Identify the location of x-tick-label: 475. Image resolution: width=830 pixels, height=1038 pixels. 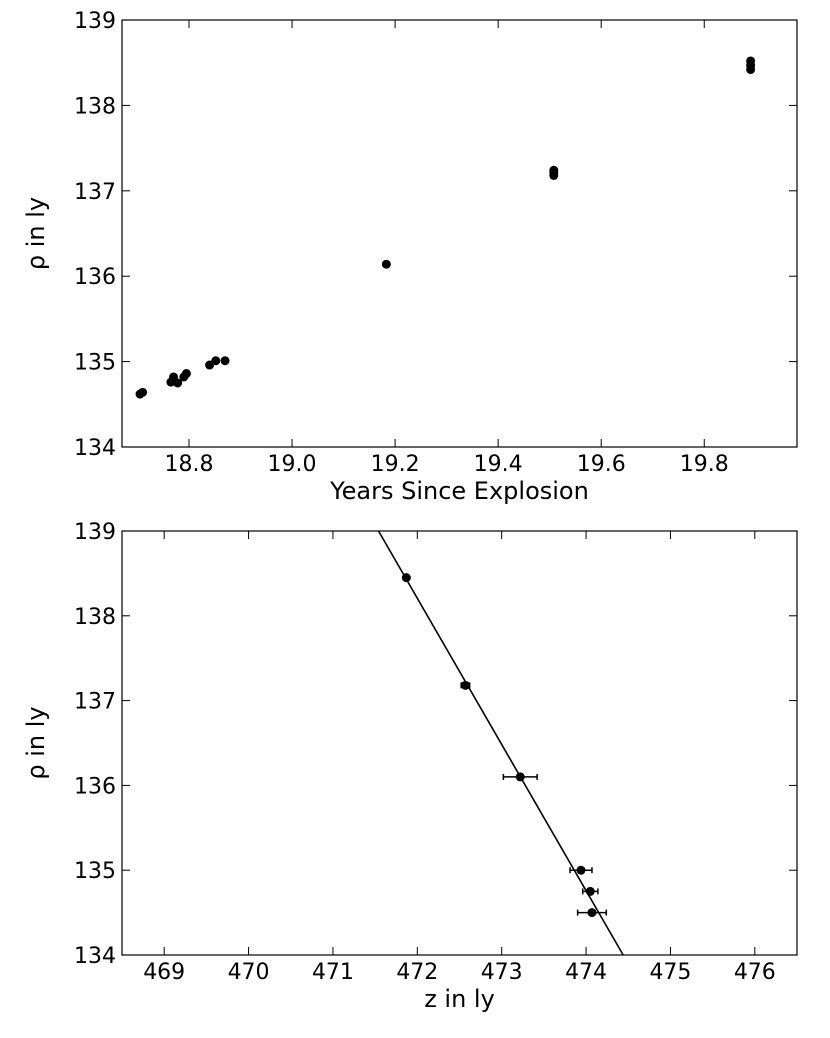
(670, 972).